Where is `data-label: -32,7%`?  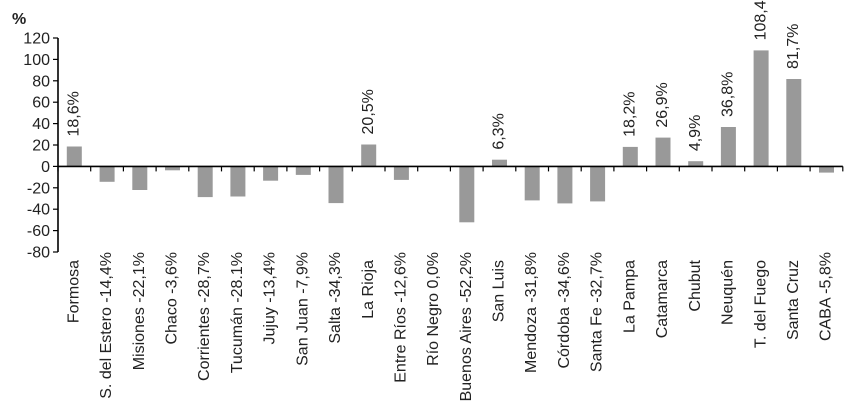 data-label: -32,7% is located at coordinates (597, 279).